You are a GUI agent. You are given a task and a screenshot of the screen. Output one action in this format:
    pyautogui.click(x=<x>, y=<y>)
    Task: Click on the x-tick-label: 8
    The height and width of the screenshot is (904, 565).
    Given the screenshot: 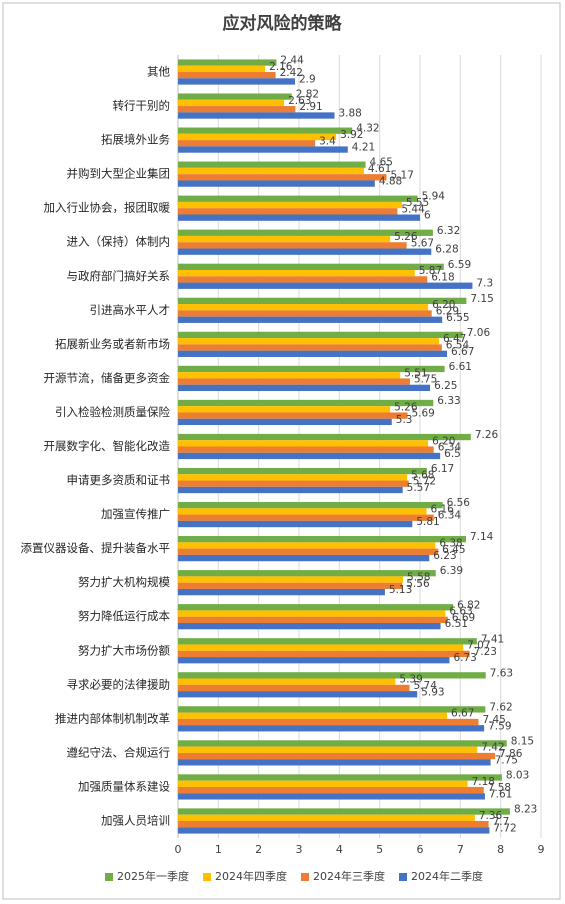 What is the action you would take?
    pyautogui.click(x=500, y=849)
    